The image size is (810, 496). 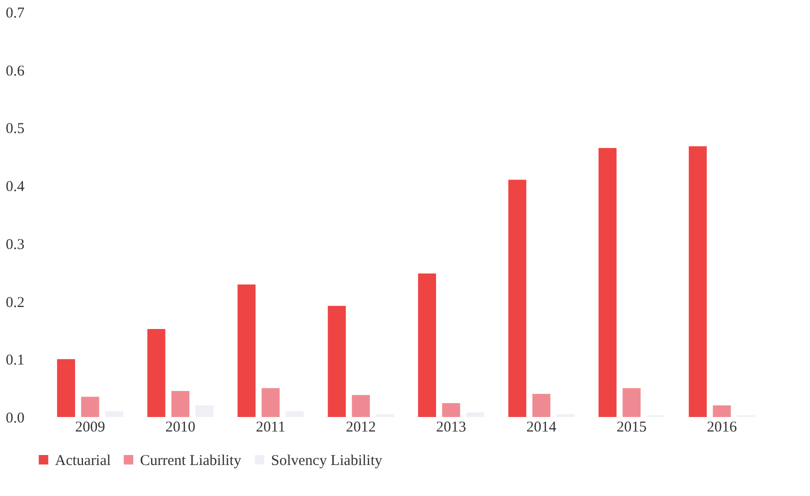 What do you see at coordinates (271, 428) in the screenshot?
I see `x-tick-label: 2011` at bounding box center [271, 428].